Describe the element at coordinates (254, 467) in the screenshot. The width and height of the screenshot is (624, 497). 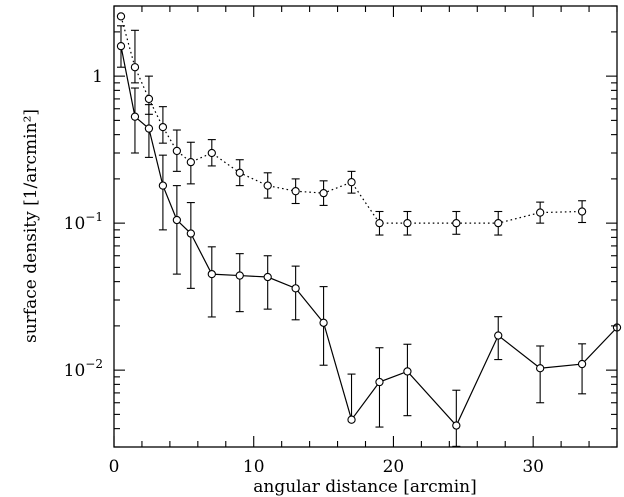
I see `x-tick-label: 10` at that location.